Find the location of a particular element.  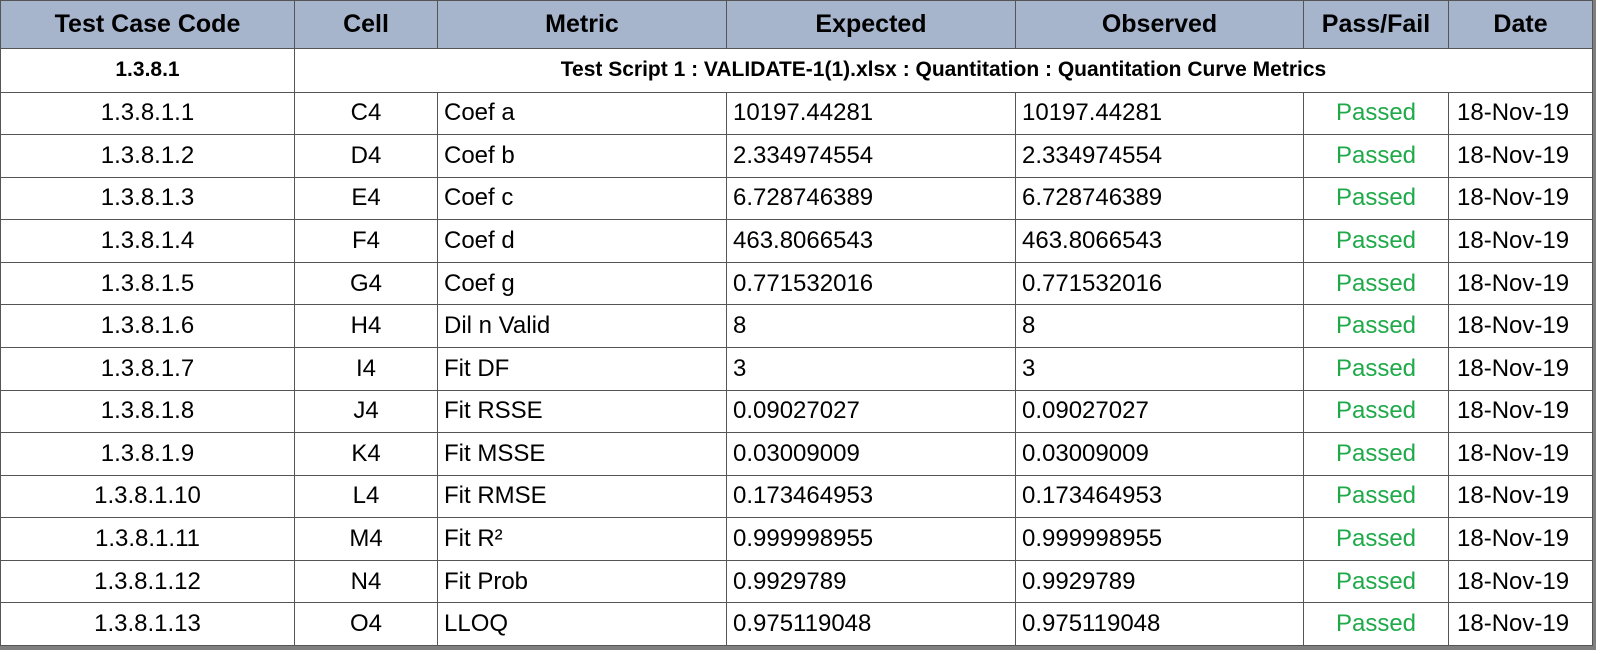

cell-expected: 0.09027027 is located at coordinates (871, 411).